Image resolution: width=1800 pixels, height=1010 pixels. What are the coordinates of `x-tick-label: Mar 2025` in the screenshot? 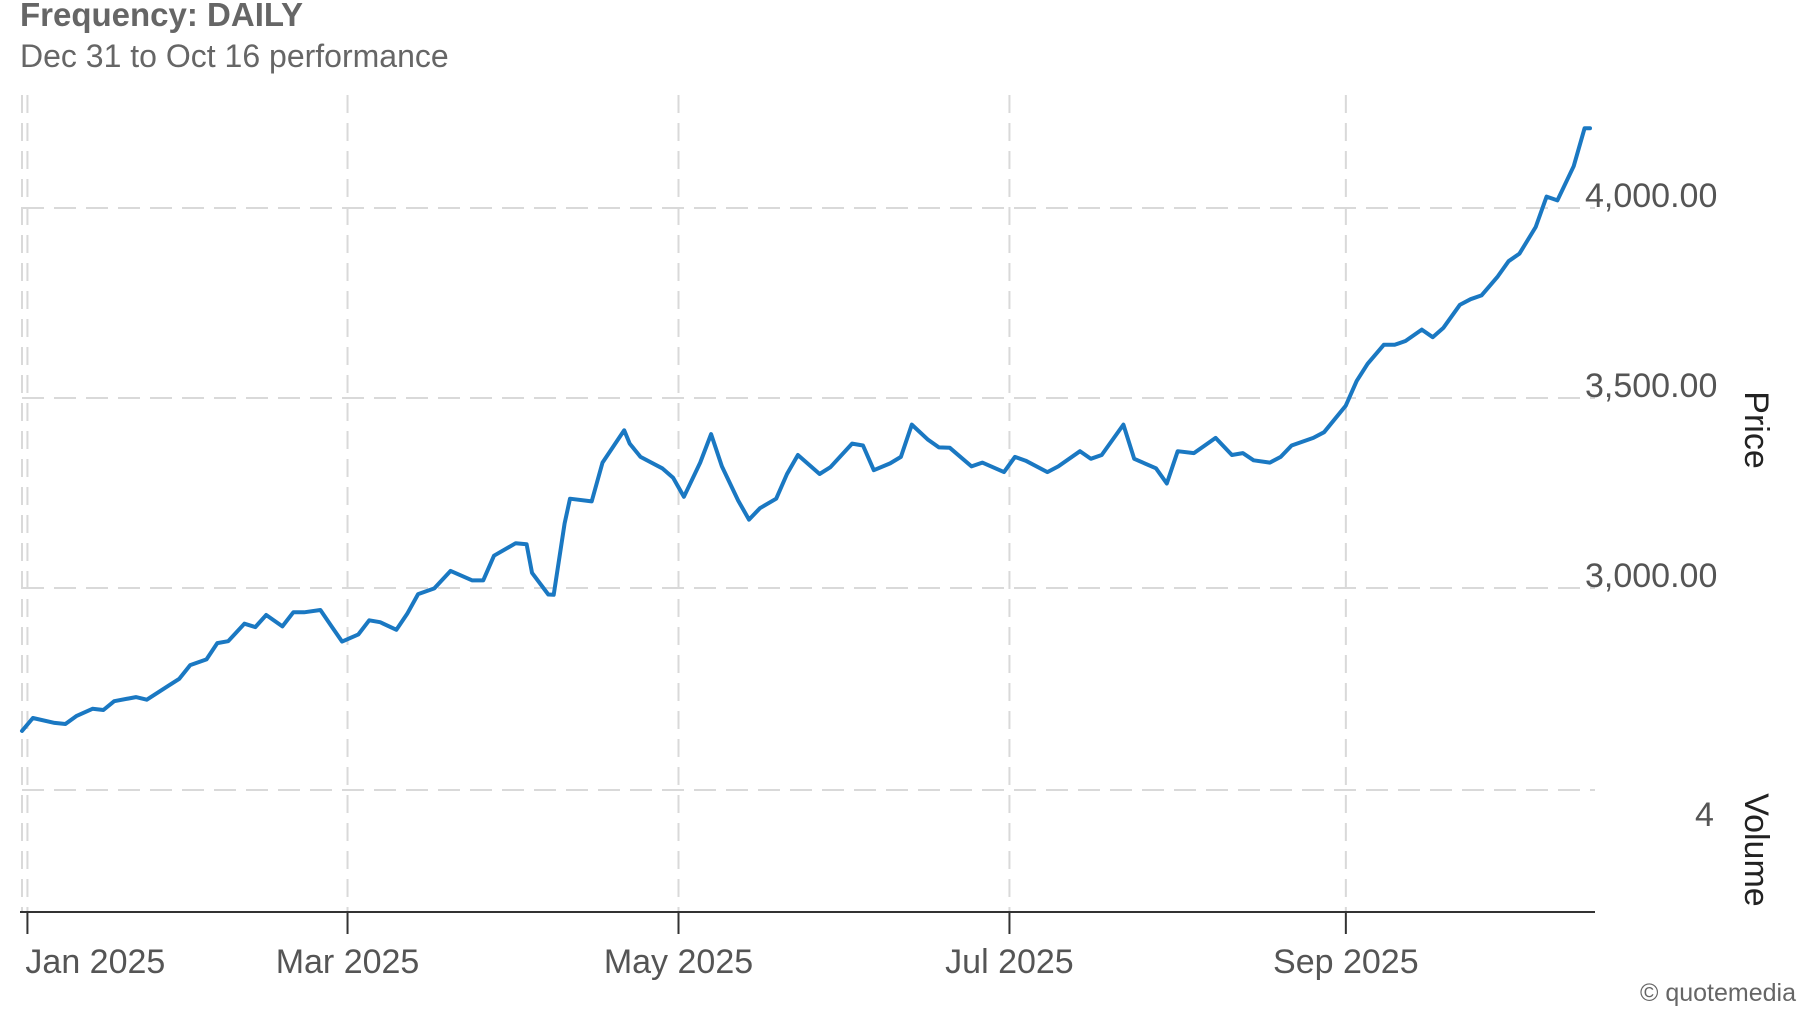 It's located at (348, 962).